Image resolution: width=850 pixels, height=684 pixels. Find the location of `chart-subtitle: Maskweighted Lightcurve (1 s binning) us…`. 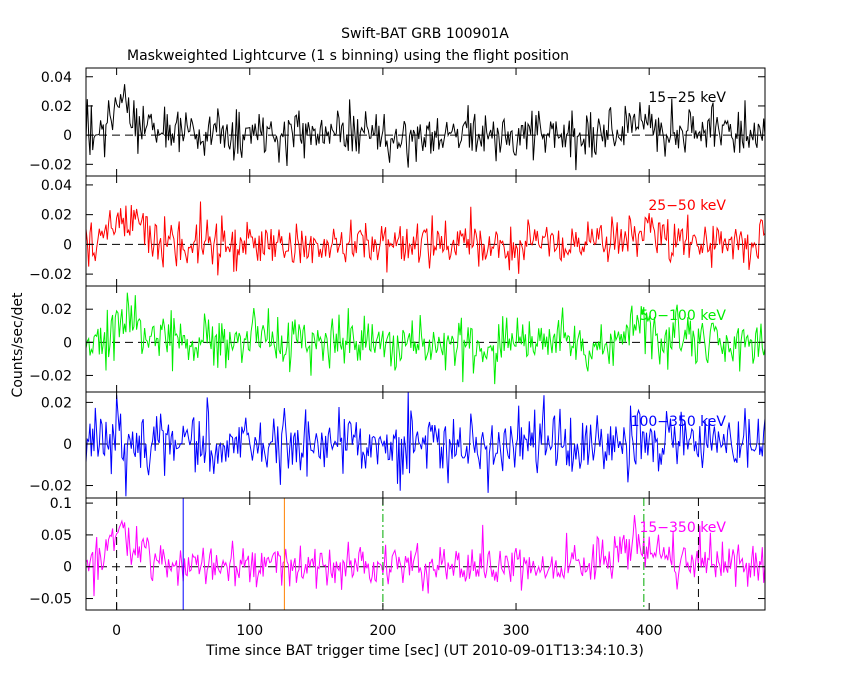

chart-subtitle: Maskweighted Lightcurve (1 s binning) us… is located at coordinates (348, 56).